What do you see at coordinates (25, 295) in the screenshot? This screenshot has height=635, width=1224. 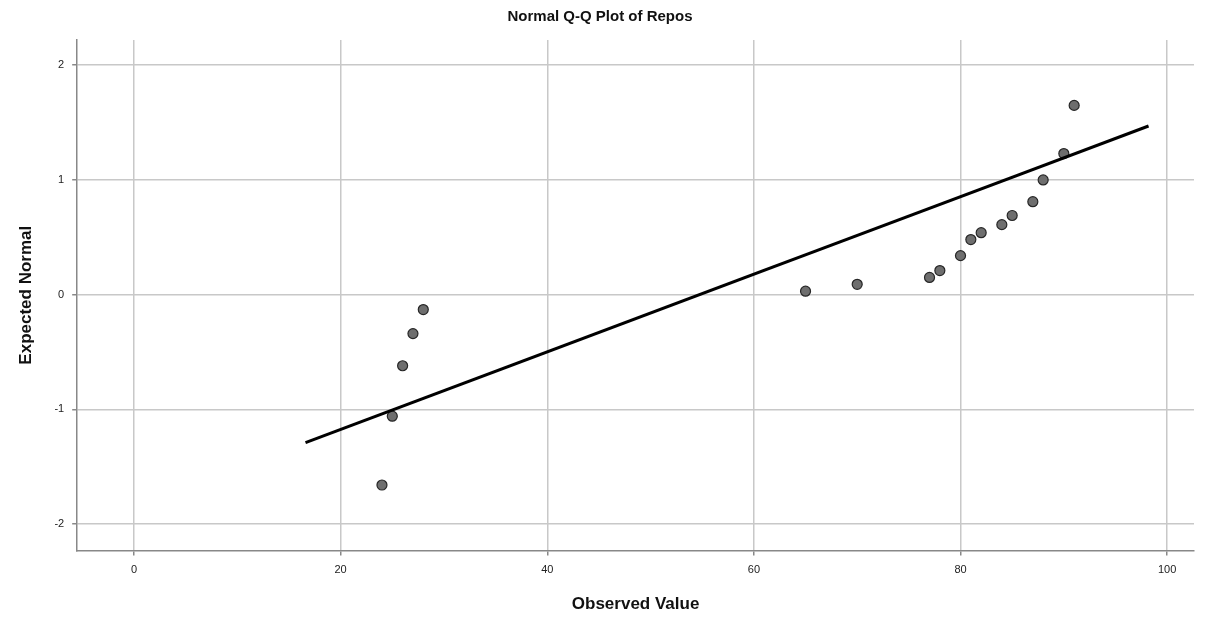 I see `y-axis-title: Expected Normal` at bounding box center [25, 295].